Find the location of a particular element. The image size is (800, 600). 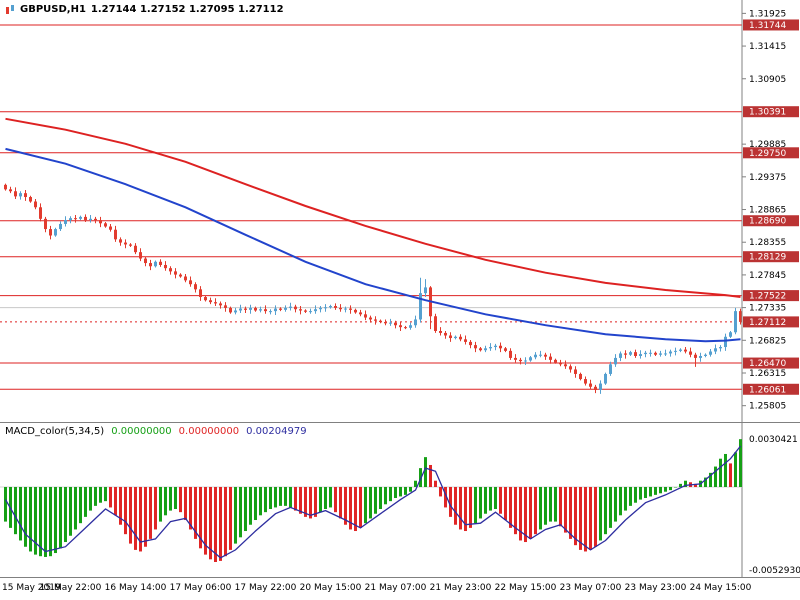

level-price-label: 1.28129 is located at coordinates (767, 258).